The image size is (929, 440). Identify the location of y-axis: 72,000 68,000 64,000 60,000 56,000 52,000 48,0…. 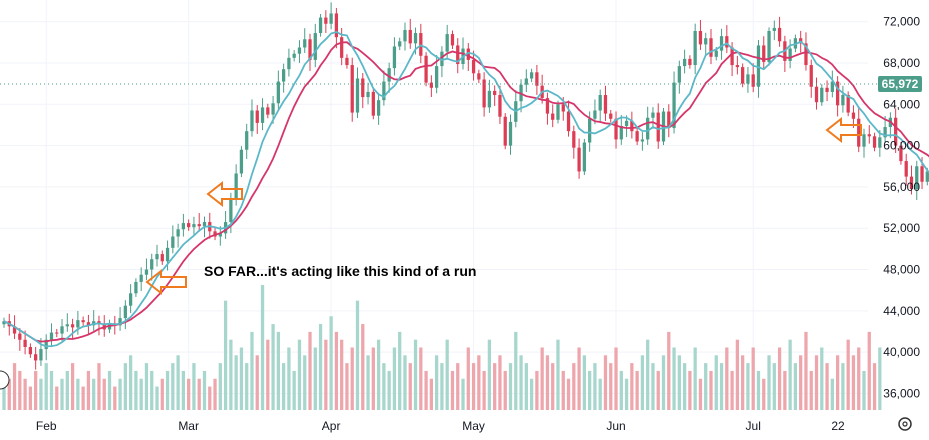
(901, 208).